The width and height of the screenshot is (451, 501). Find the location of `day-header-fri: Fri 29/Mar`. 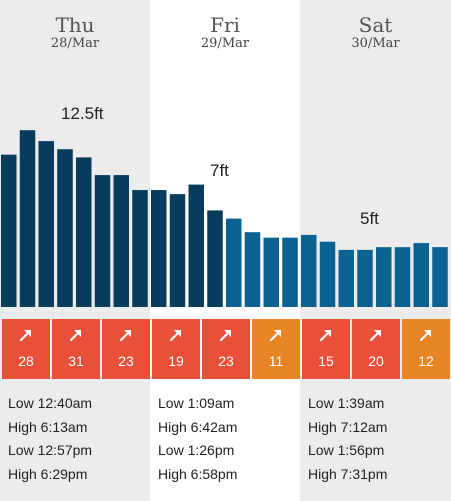

day-header-fri: Fri 29/Mar is located at coordinates (225, 39).